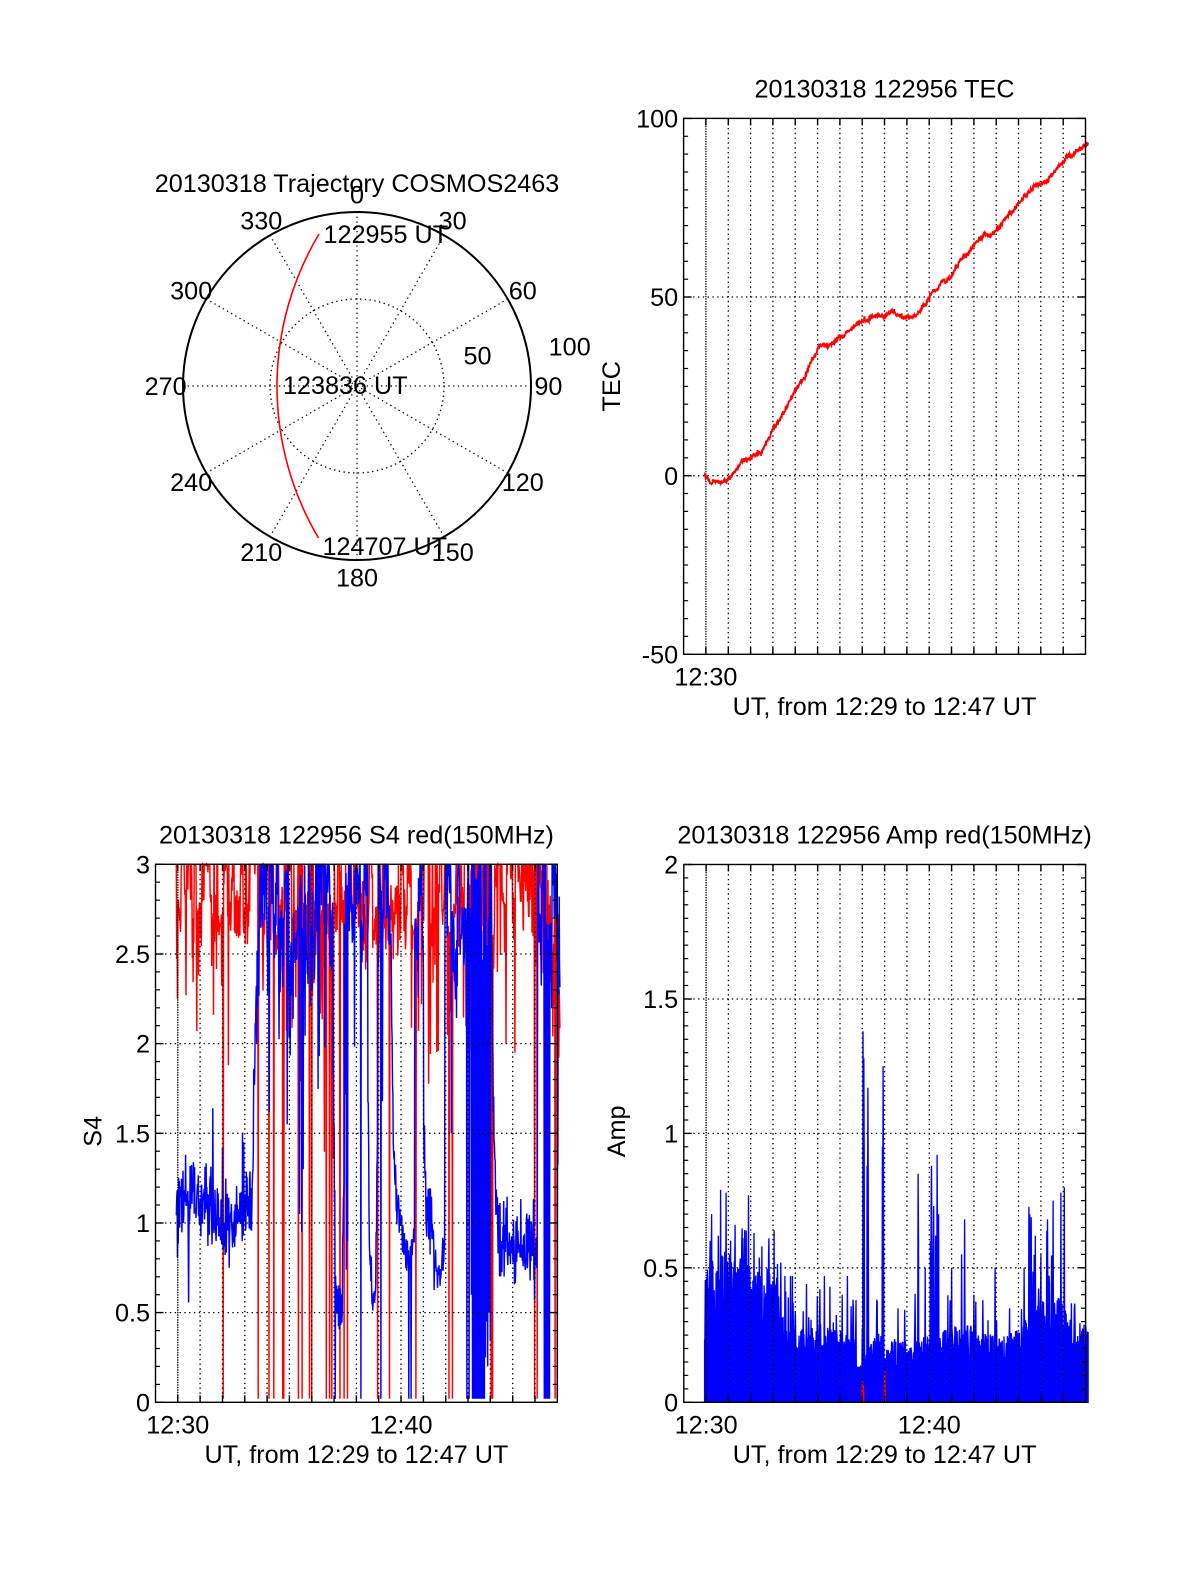 The image size is (1200, 1575). What do you see at coordinates (386, 235) in the screenshot?
I see `svg-text: 122955 UT` at bounding box center [386, 235].